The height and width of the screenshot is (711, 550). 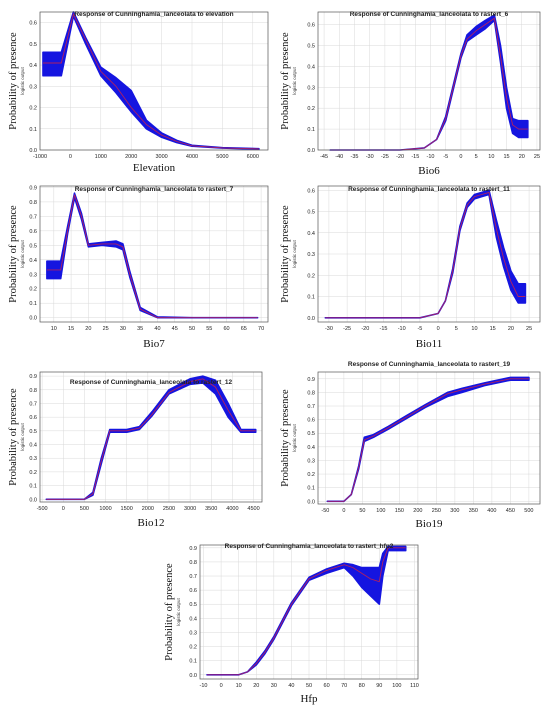 What do you see at coordinates (105, 509) in the screenshot?
I see `x-tick-label: 1000` at bounding box center [105, 509].